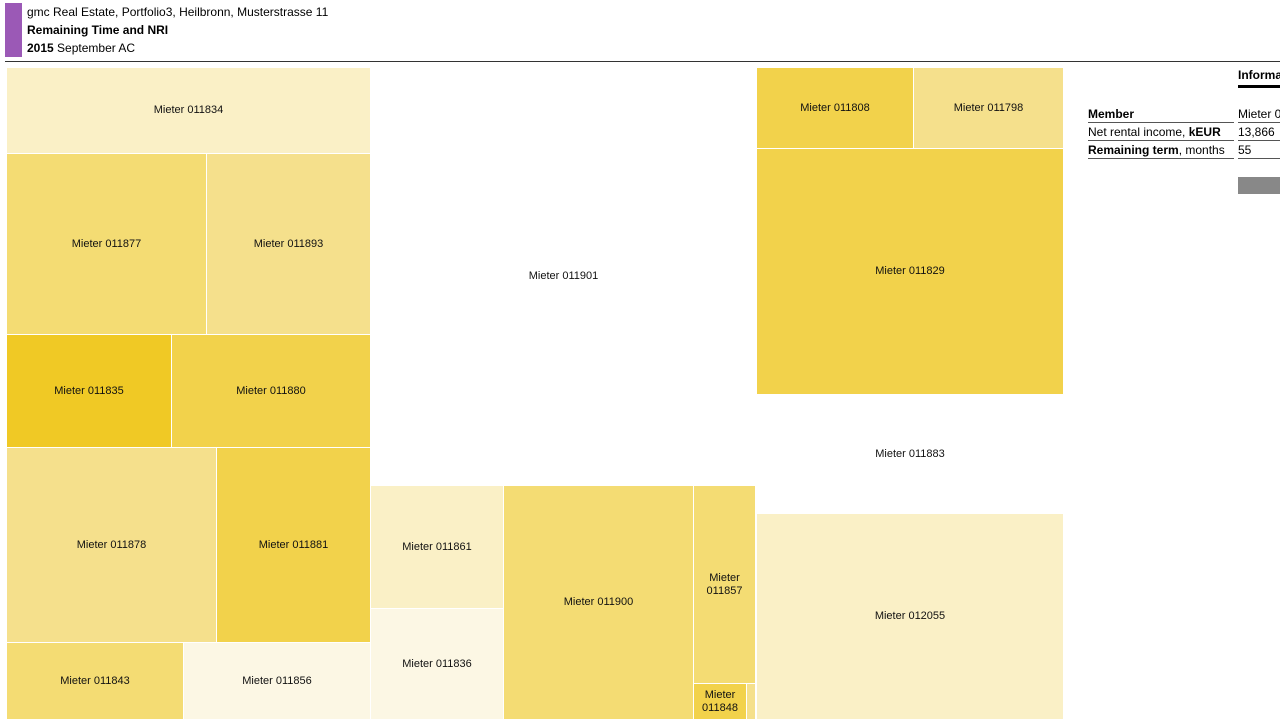 Image resolution: width=1280 pixels, height=720 pixels. I want to click on treemap-tile: Mieter 011878, so click(112, 545).